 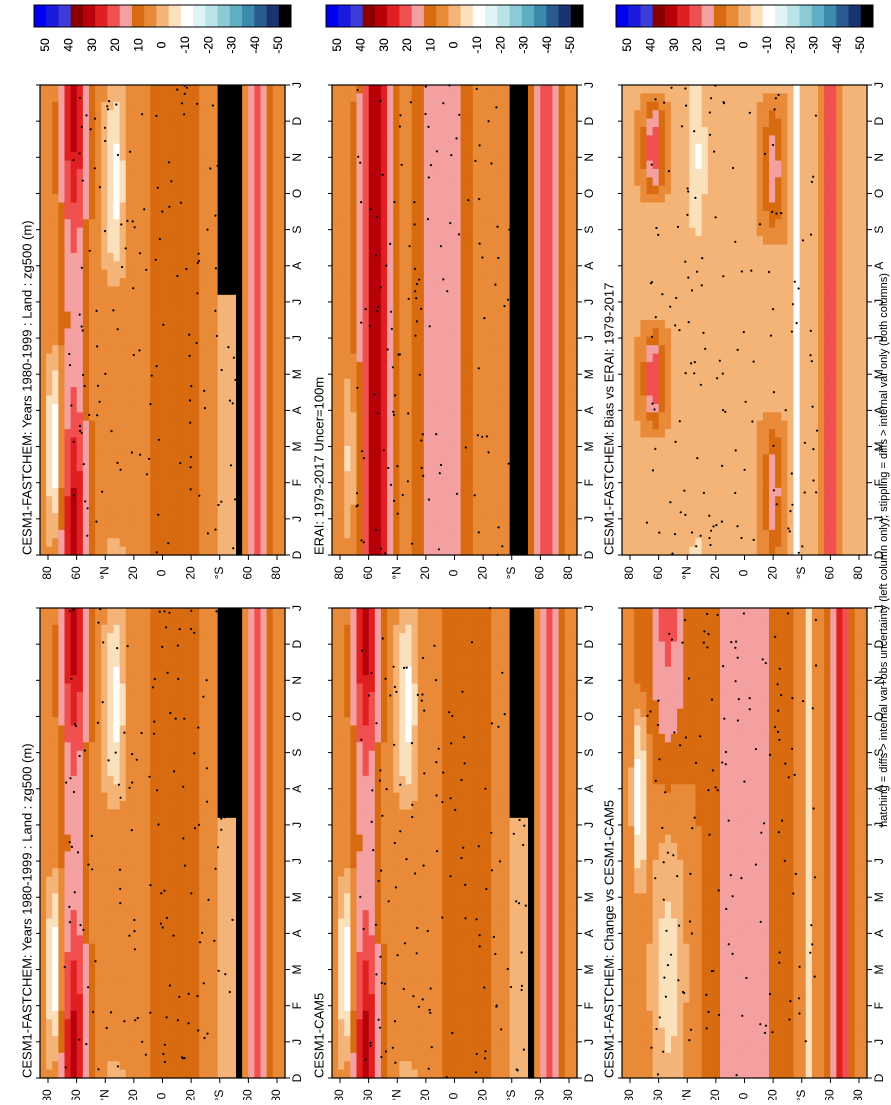 I want to click on colorbar-label: -40, so click(x=255, y=45).